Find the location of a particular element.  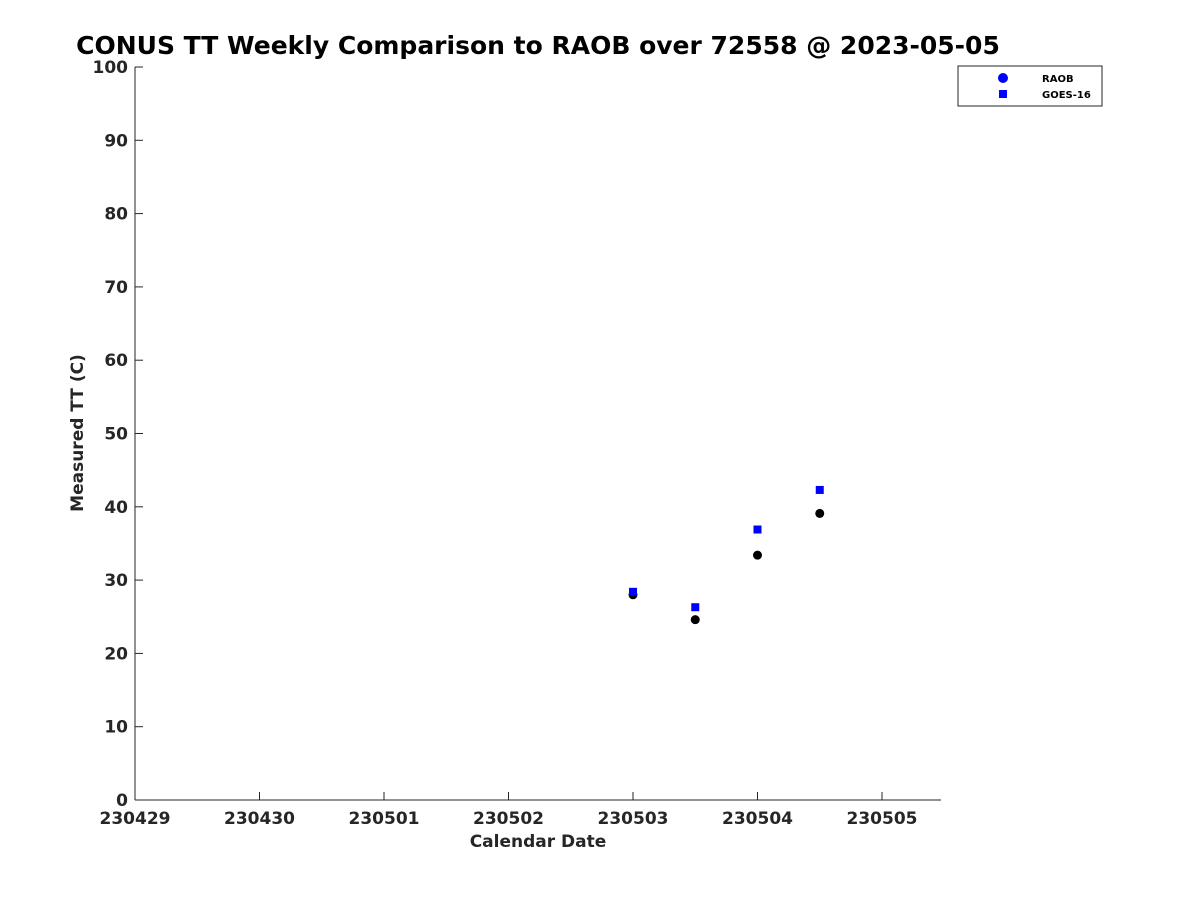

legend-raob-label: RAOB is located at coordinates (1058, 79).